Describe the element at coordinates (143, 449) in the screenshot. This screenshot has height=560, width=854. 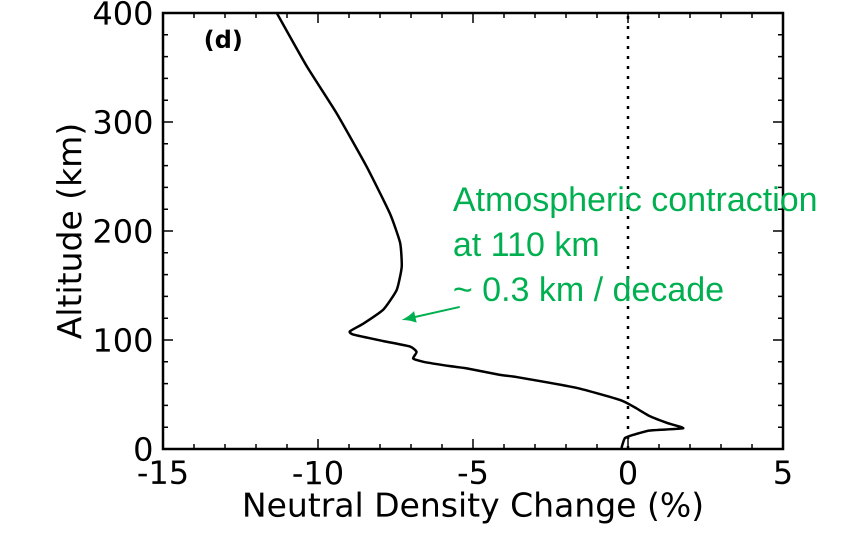
I see `y-tick-label: 0` at that location.